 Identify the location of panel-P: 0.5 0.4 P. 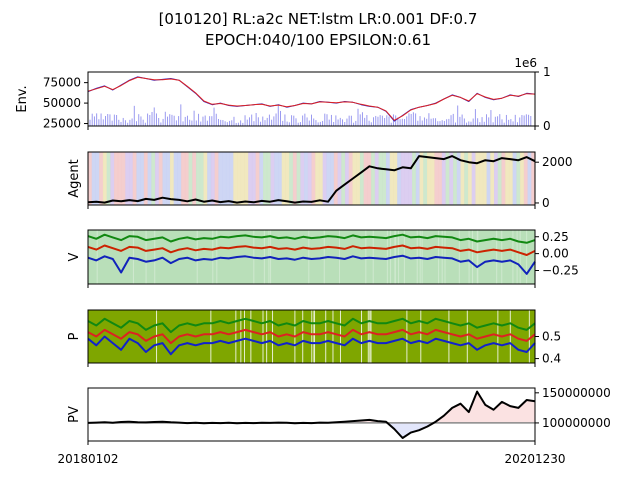
(314, 338).